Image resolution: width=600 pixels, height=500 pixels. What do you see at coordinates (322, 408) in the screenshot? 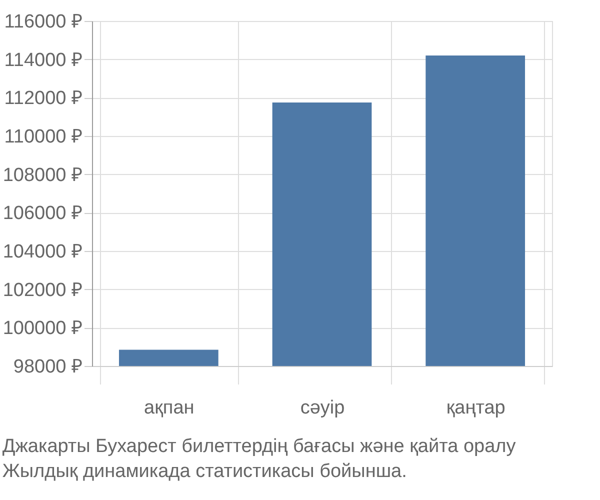
I see `x-tick-label: сәуір` at bounding box center [322, 408].